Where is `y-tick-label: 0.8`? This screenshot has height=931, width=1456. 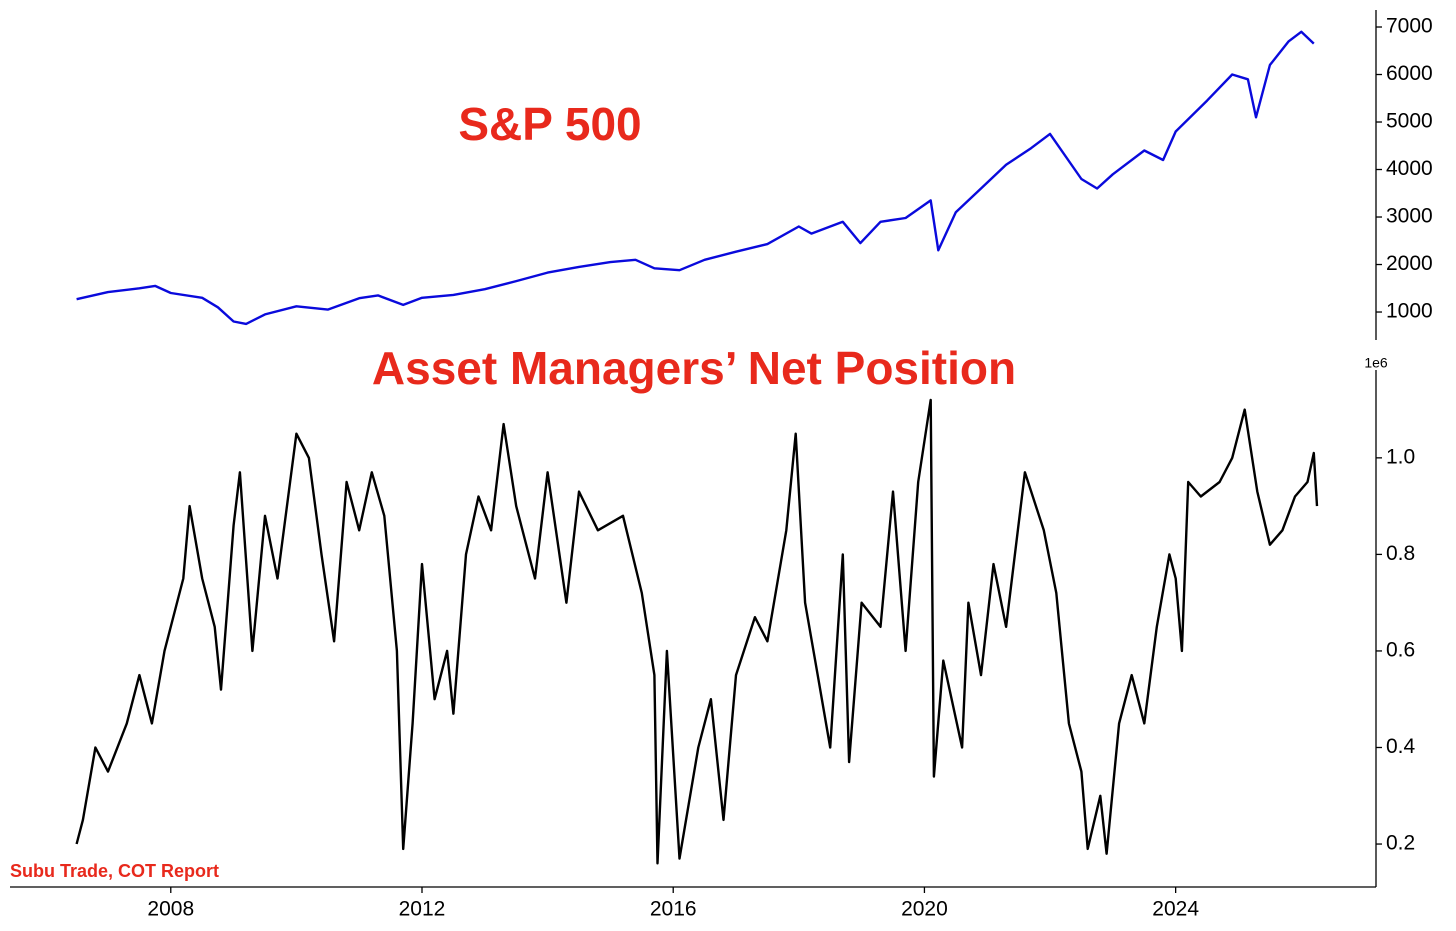 y-tick-label: 0.8 is located at coordinates (1400, 553).